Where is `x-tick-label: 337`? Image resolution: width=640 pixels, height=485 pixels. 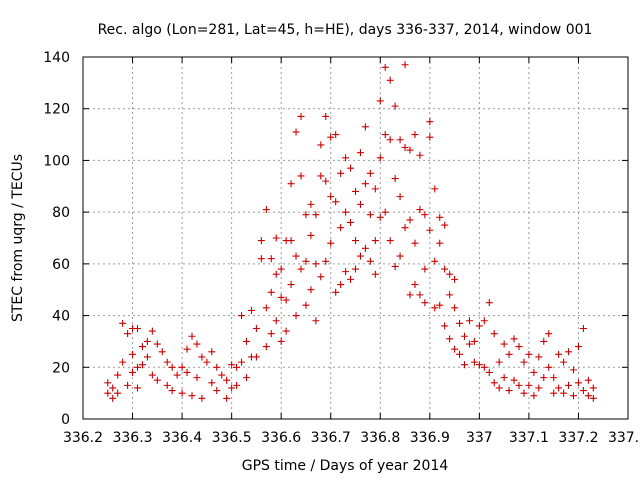 x-tick-label: 337 is located at coordinates (479, 438).